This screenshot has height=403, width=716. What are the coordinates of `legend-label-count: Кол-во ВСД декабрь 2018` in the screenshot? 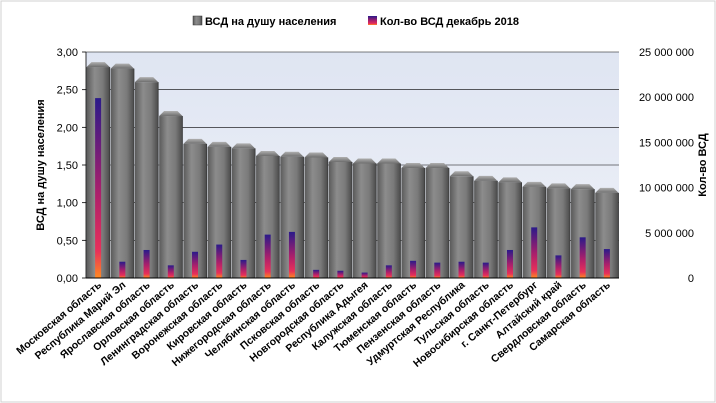 It's located at (449, 22).